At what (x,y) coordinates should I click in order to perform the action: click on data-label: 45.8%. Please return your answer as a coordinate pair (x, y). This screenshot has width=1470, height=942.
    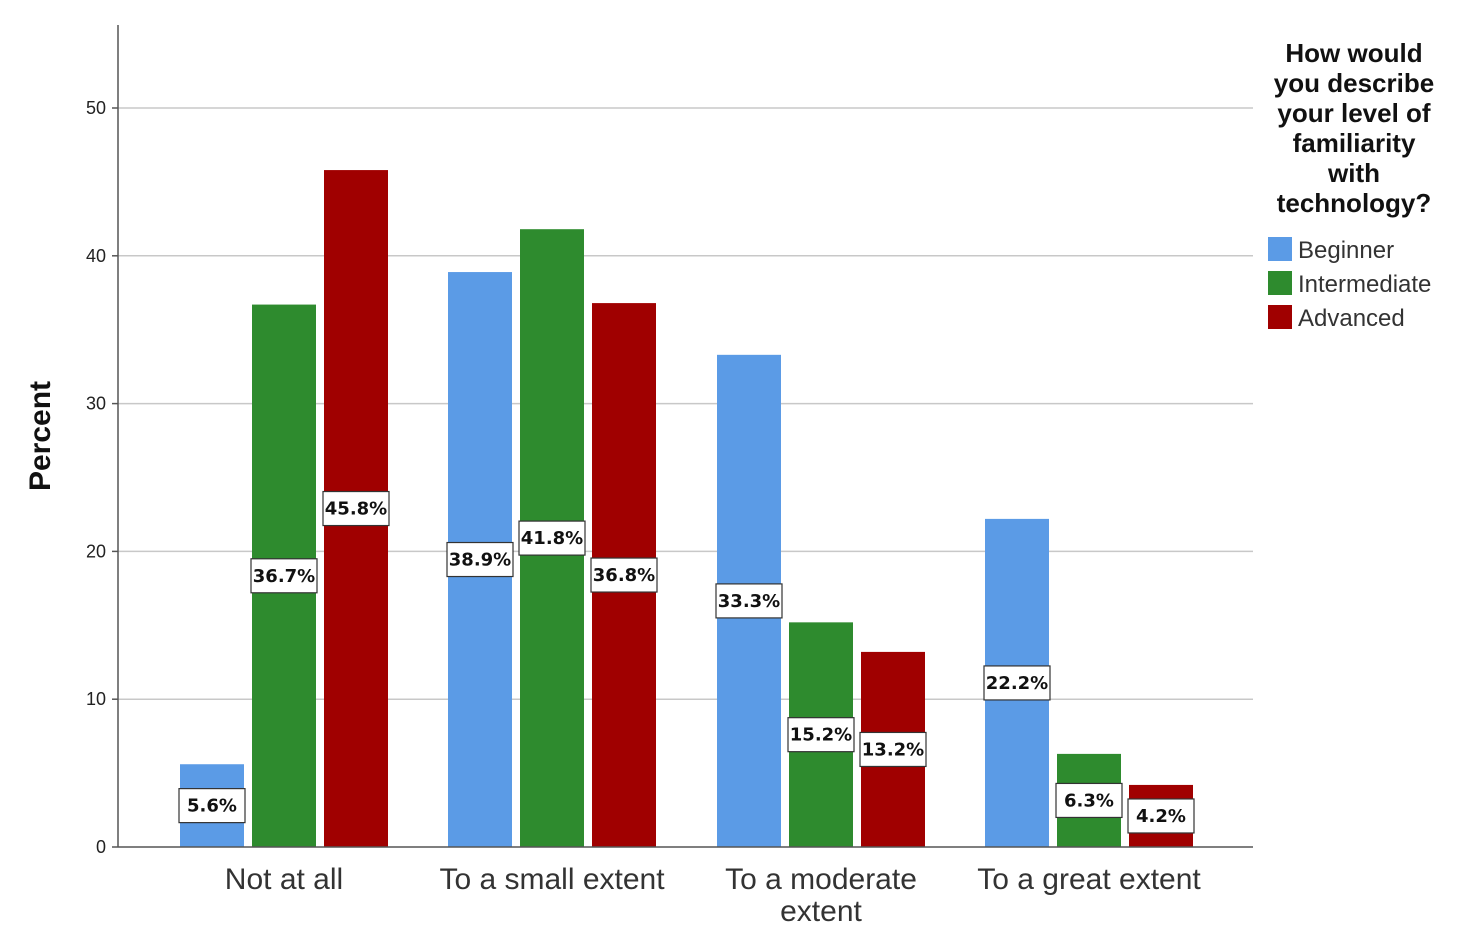
    Looking at the image, I should click on (356, 509).